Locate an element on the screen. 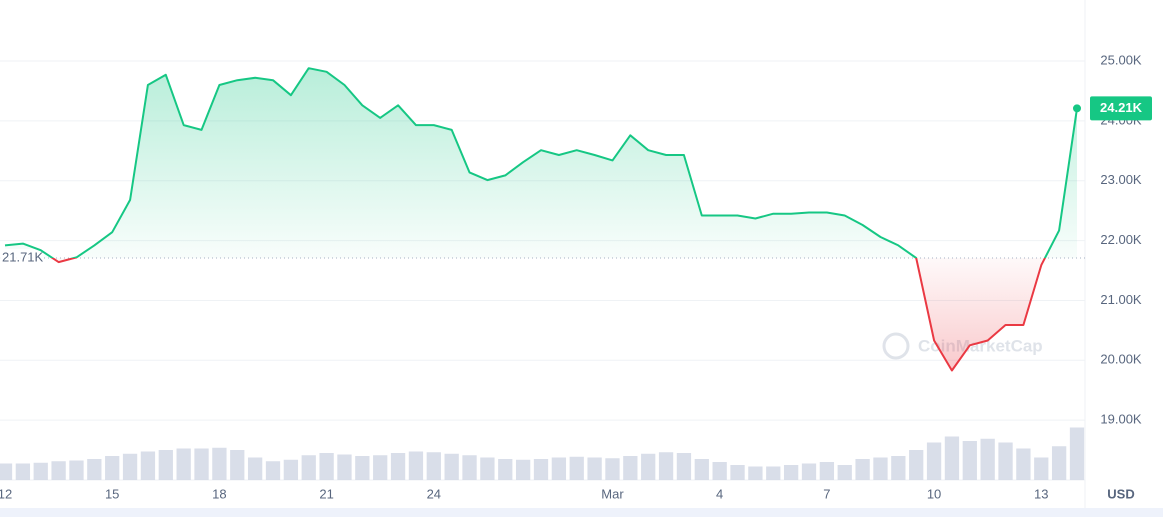 Image resolution: width=1163 pixels, height=517 pixels. watermark-logo is located at coordinates (896, 346).